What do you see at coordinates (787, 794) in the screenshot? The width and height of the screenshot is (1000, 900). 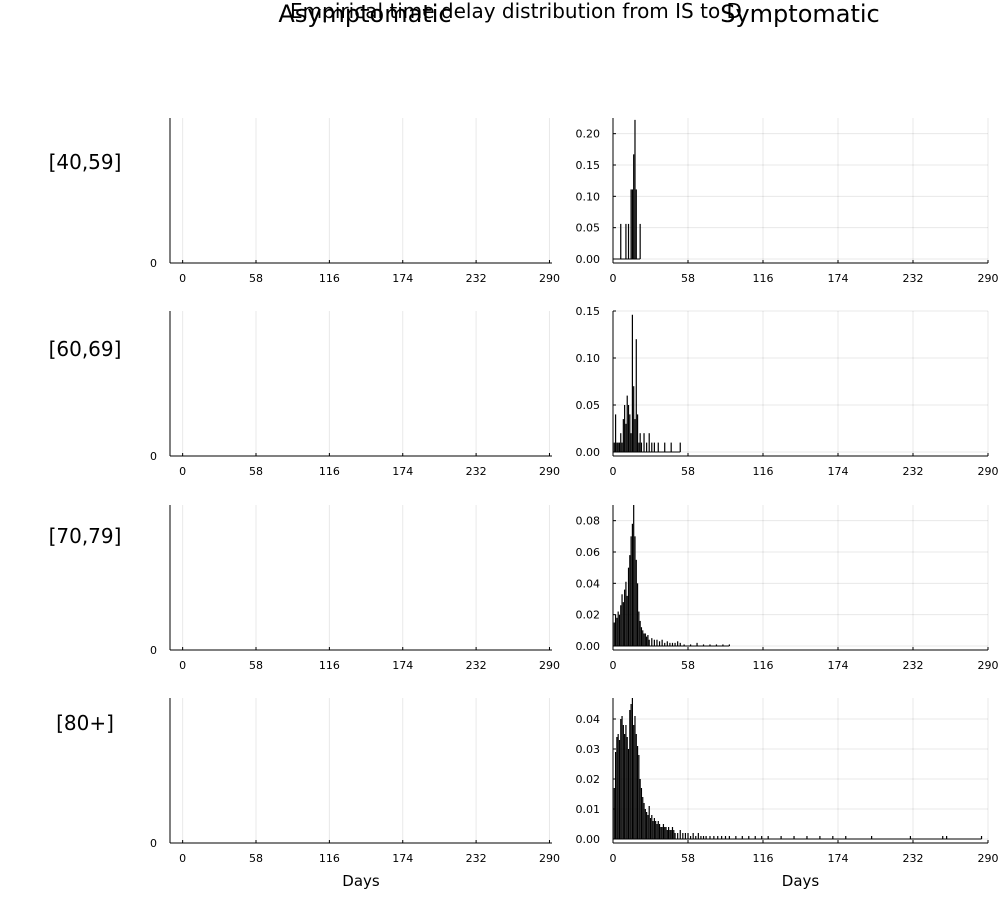 I see `panel-80-symptomatic: 0 58 116 174 232 290 0.00 0.01 0.02 0.03 0.04 Days` at bounding box center [787, 794].